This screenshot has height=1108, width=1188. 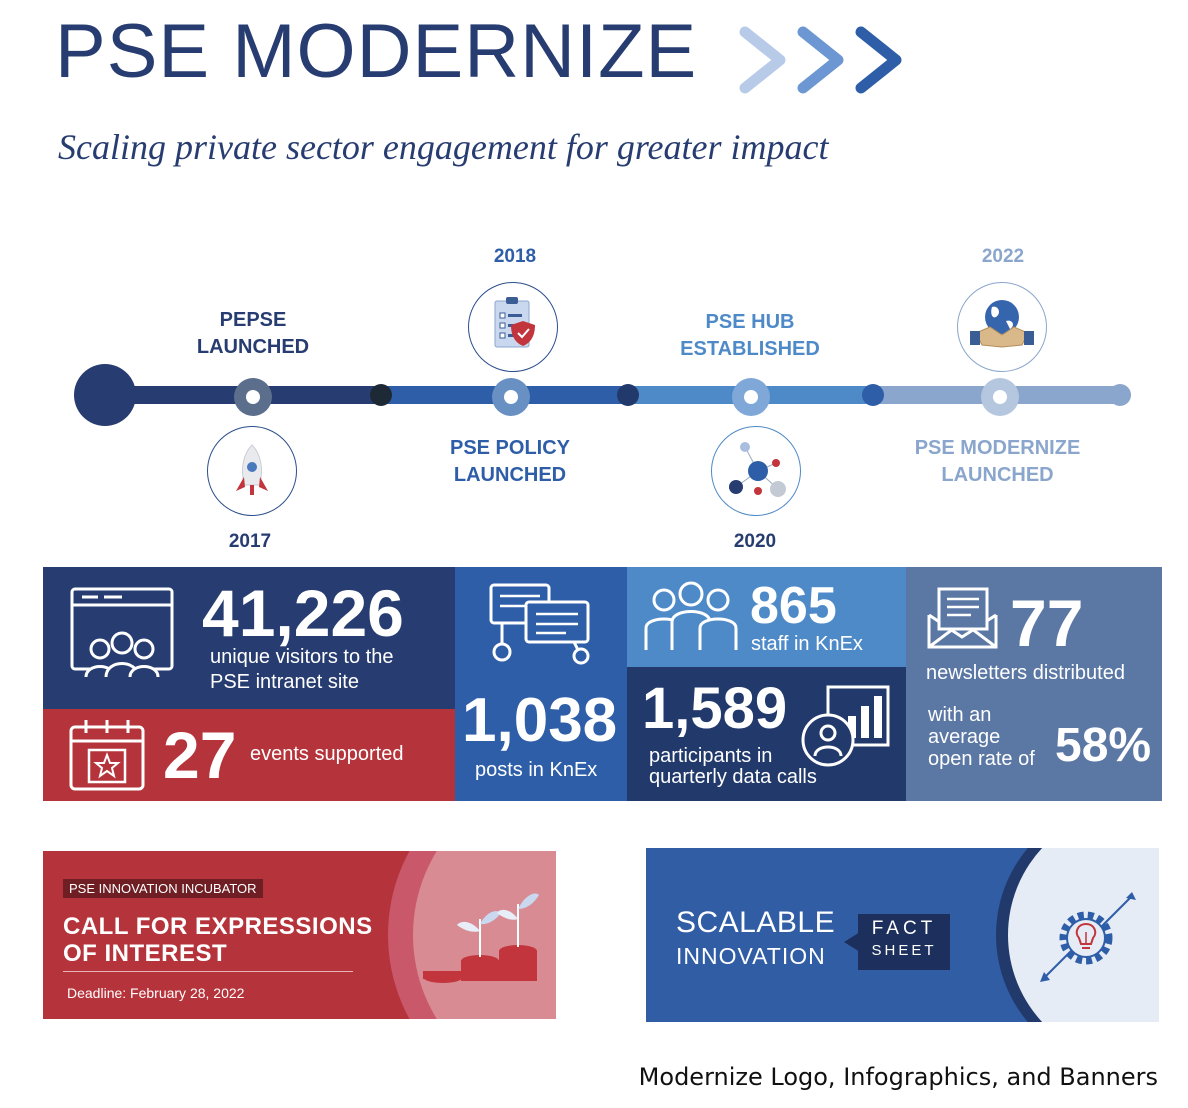 What do you see at coordinates (284, 682) in the screenshot?
I see `visitors-label-line2: PSE intranet site` at bounding box center [284, 682].